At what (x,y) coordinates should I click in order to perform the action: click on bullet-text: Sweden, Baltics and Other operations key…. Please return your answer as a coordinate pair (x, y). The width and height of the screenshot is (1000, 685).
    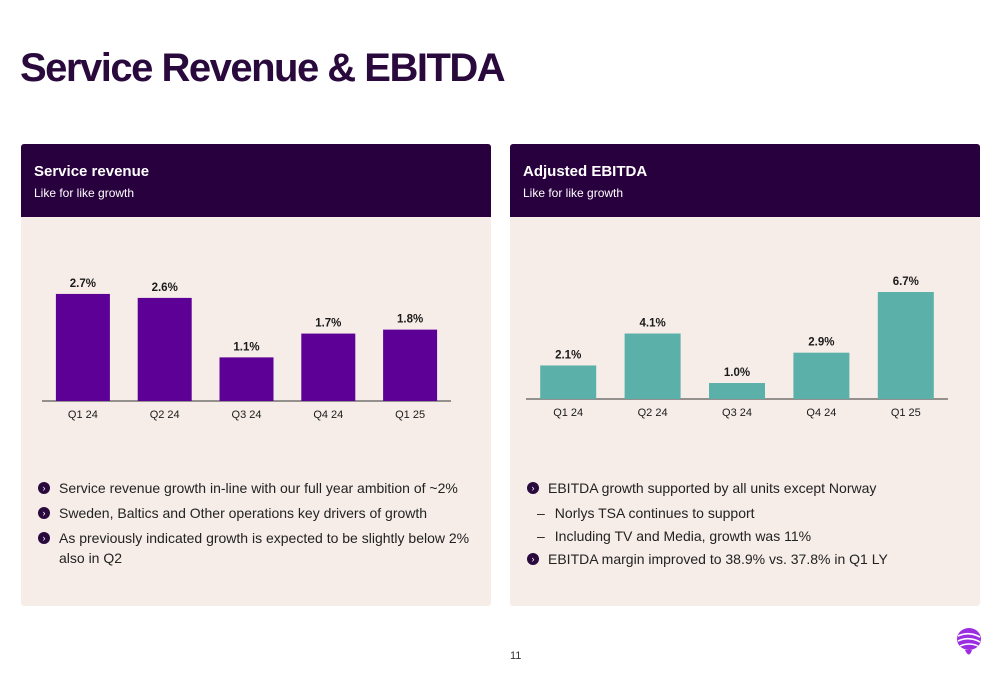
    Looking at the image, I should click on (243, 513).